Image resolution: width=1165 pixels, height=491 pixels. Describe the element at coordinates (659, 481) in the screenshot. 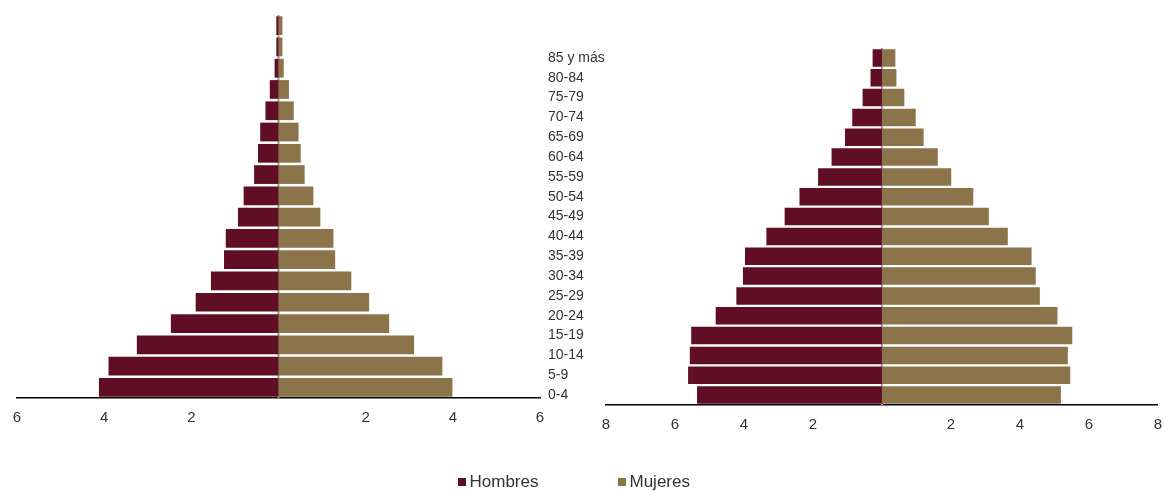

I see `legend-label: Mujeres` at that location.